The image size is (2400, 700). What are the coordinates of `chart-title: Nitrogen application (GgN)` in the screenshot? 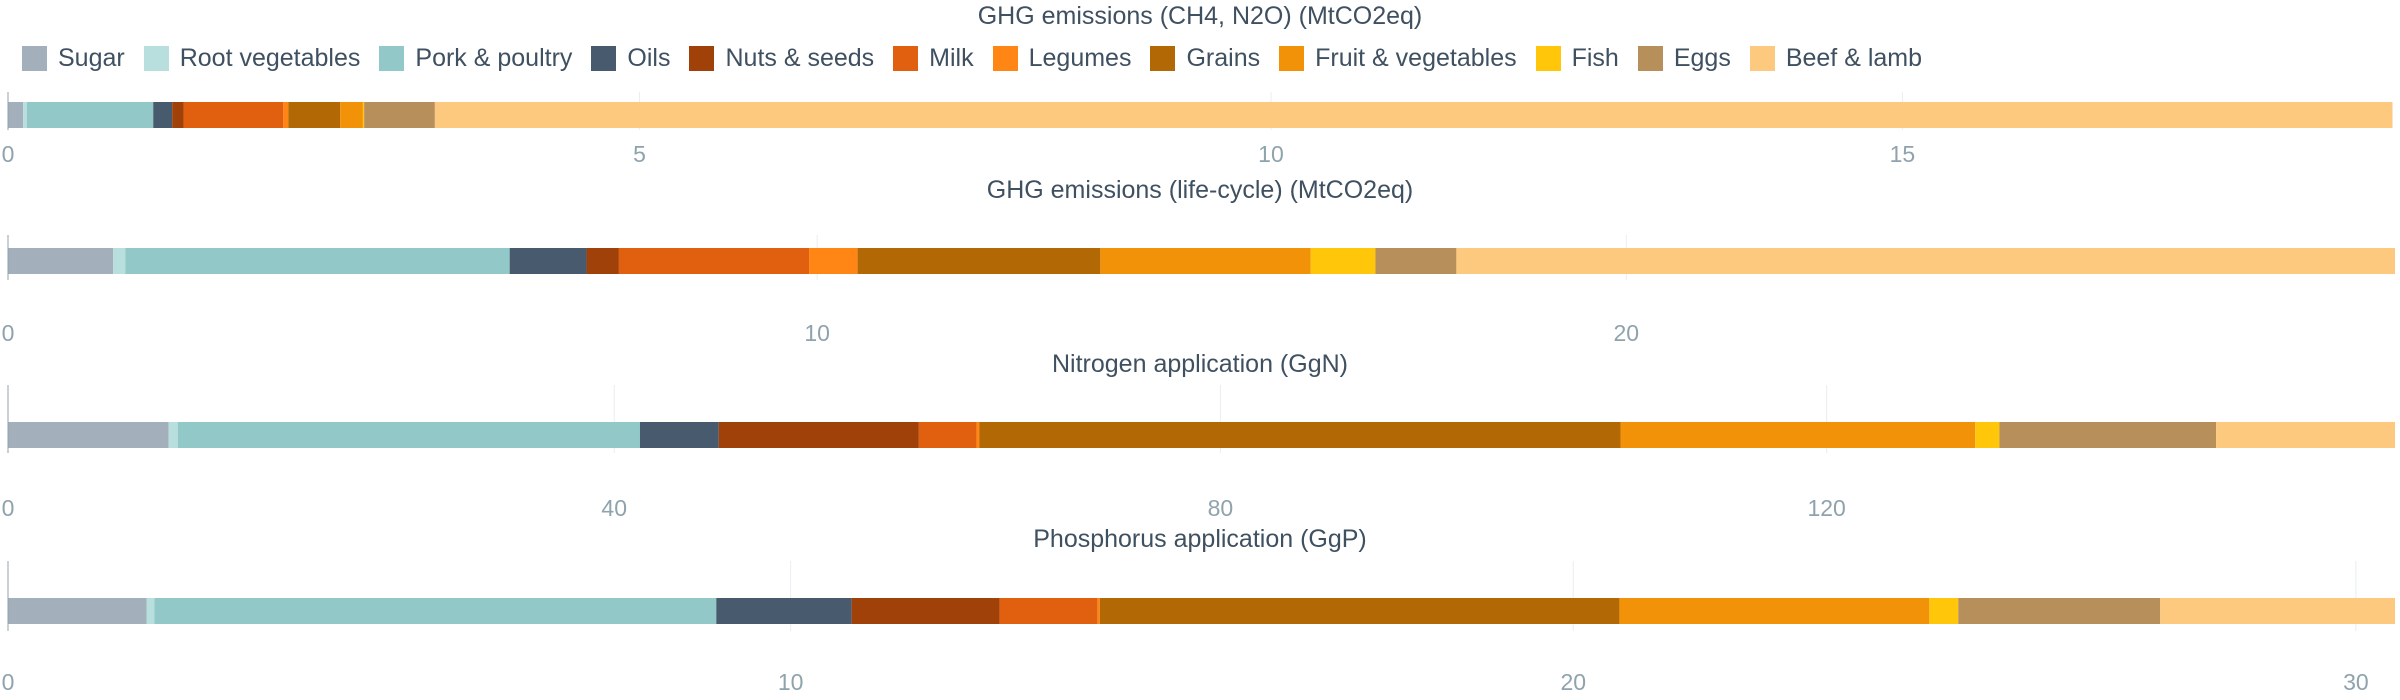 It's located at (1200, 364).